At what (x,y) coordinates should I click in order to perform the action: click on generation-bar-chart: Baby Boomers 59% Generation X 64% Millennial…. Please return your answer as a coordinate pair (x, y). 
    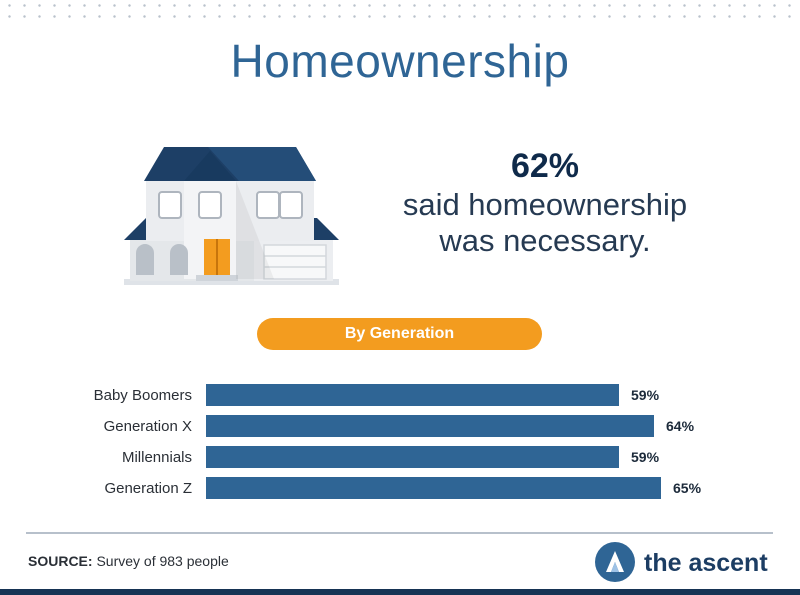
    Looking at the image, I should click on (398, 441).